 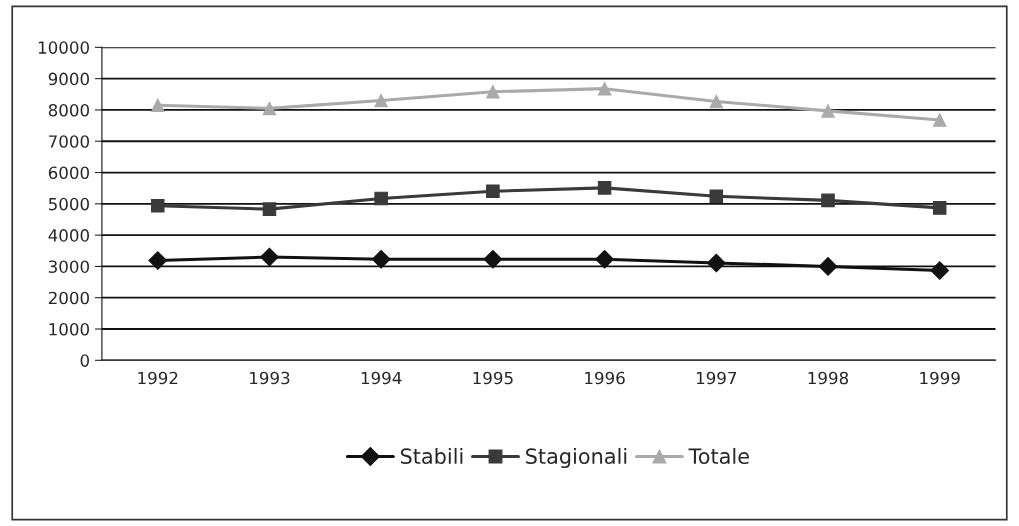 What do you see at coordinates (381, 378) in the screenshot?
I see `x-tick-label: 1994` at bounding box center [381, 378].